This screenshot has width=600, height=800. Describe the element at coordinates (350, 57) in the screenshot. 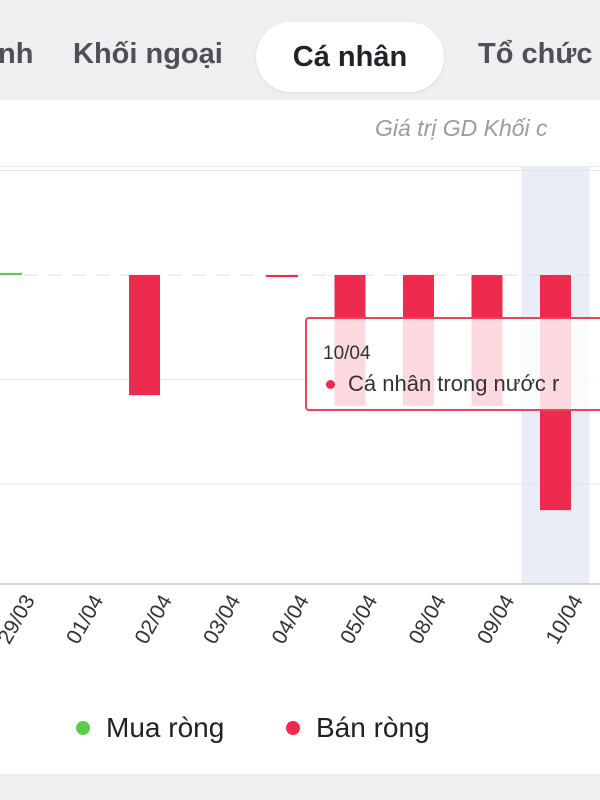

I see `tab-ca-nhan: Cá nhân` at that location.